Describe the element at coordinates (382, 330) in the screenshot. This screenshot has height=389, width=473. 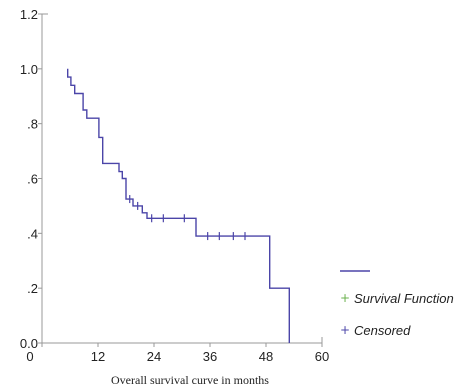
I see `legend-censored-label: Censored` at that location.